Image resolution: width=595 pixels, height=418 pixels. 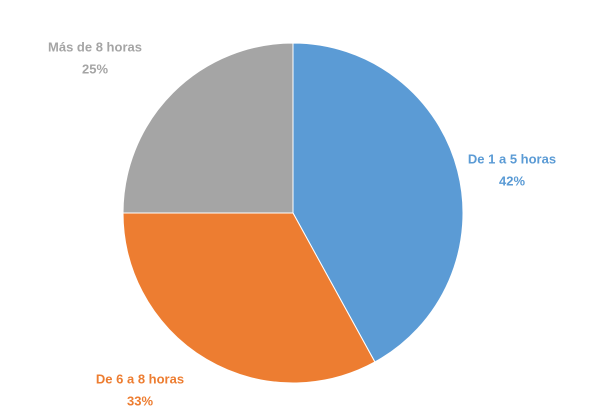 What do you see at coordinates (512, 158) in the screenshot?
I see `slice-category-label: De 1 a 5 horas` at bounding box center [512, 158].